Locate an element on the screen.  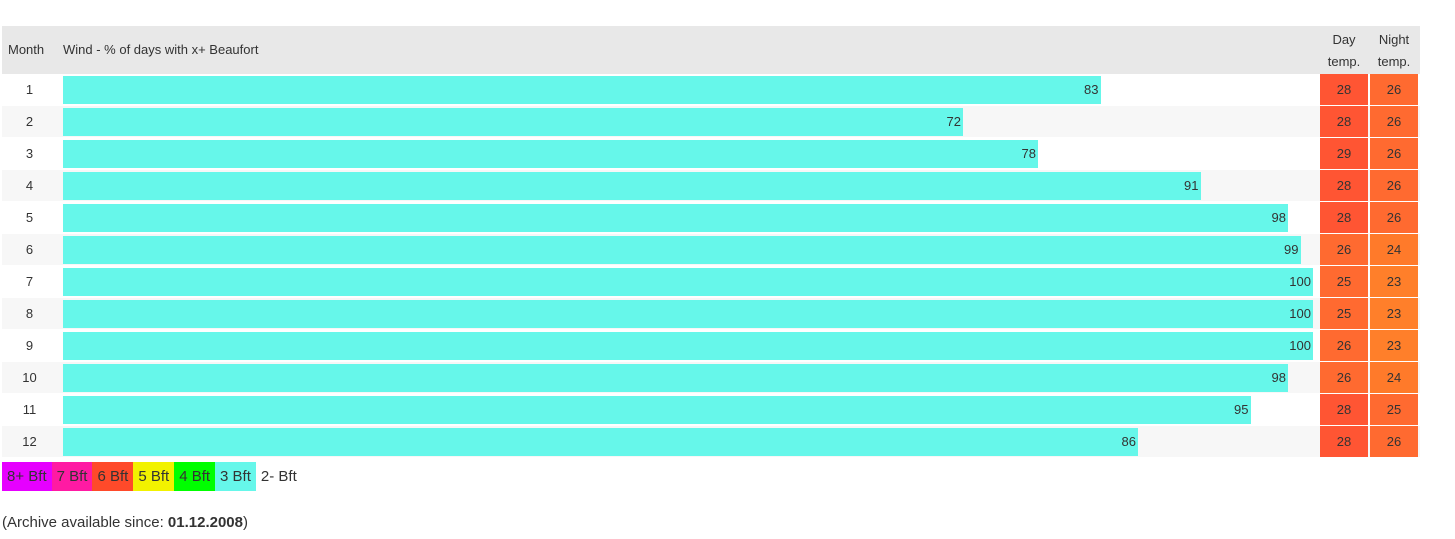
header-wind: Wind - % of days with x+ Beaufort is located at coordinates (161, 49).